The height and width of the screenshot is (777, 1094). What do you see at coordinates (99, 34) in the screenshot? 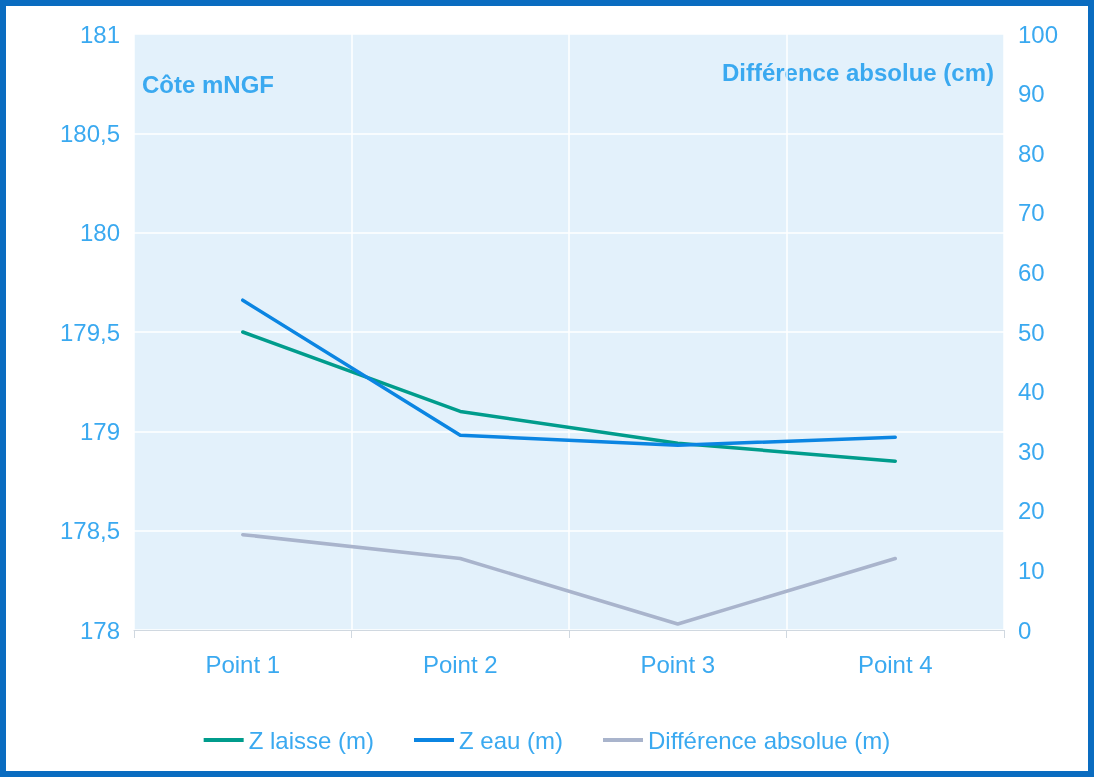
I see `y-tick-label: 181` at bounding box center [99, 34].